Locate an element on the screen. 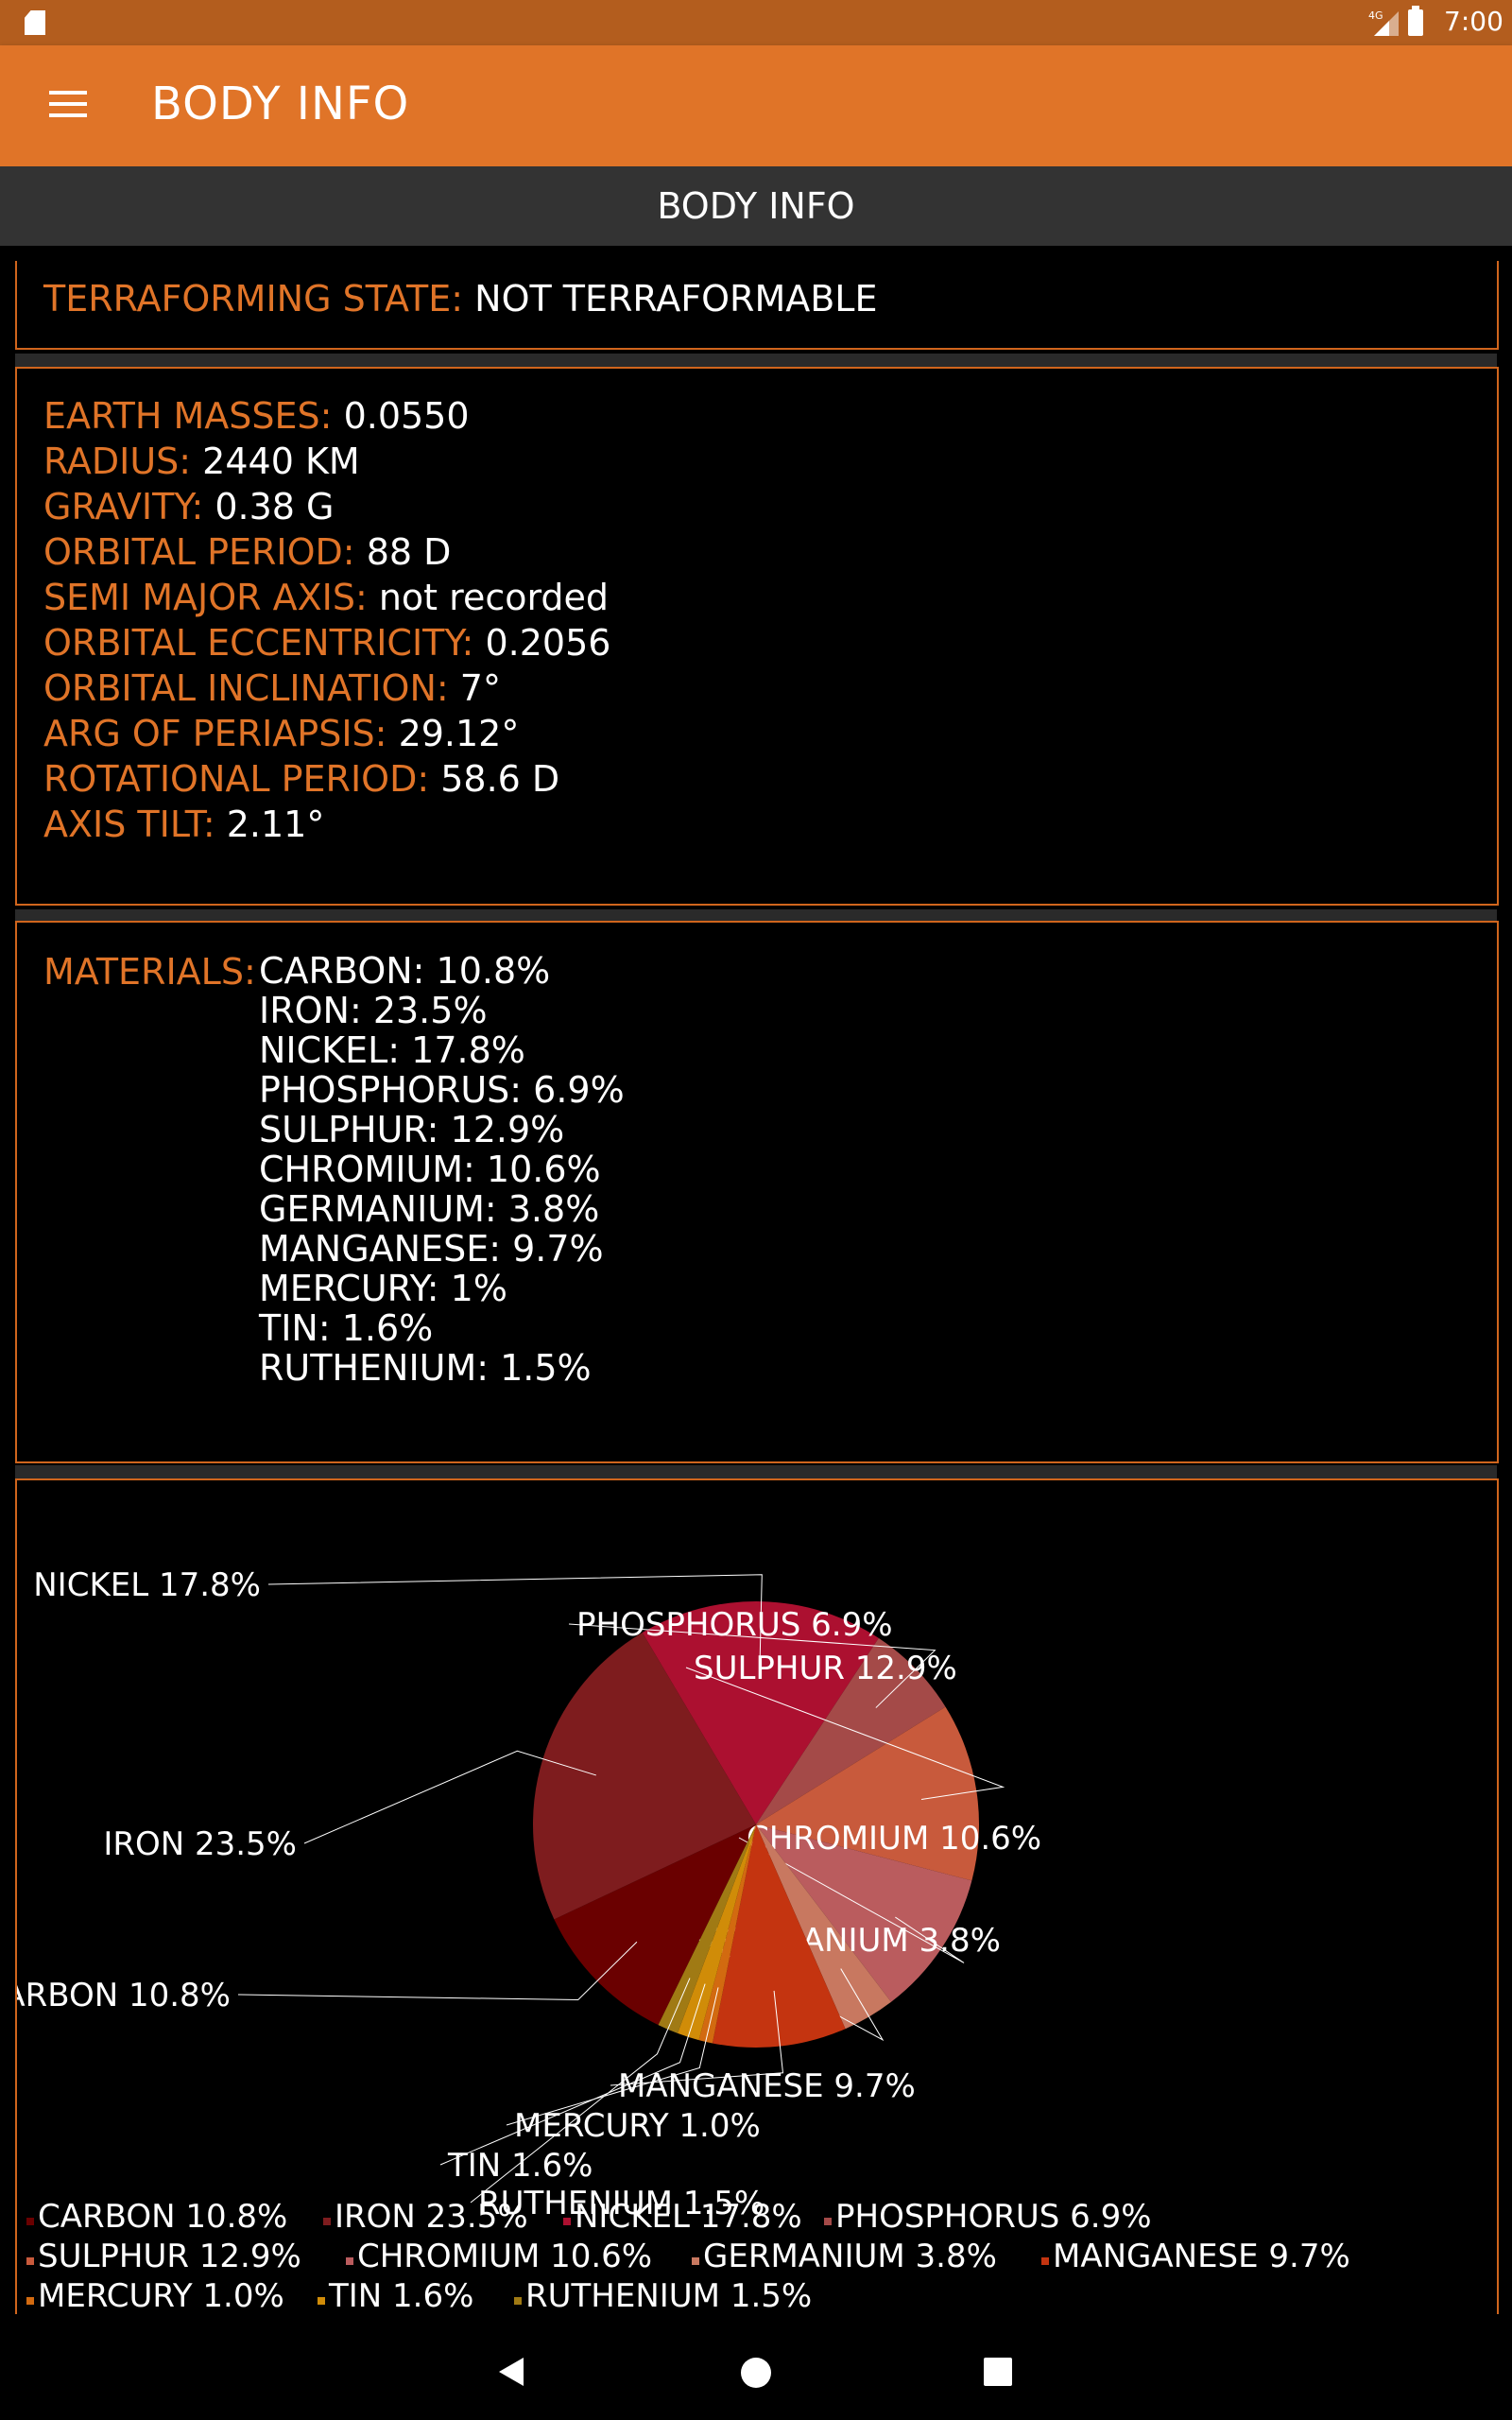  property-row: ORBITAL PERIOD: 88 D is located at coordinates (326, 552).